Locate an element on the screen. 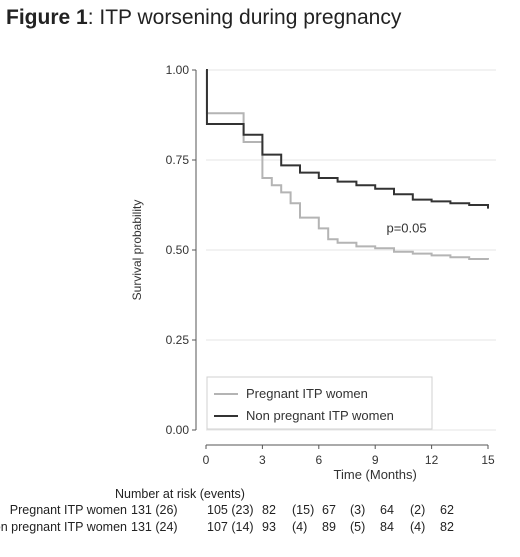 The height and width of the screenshot is (557, 520). legend-box is located at coordinates (319, 403).